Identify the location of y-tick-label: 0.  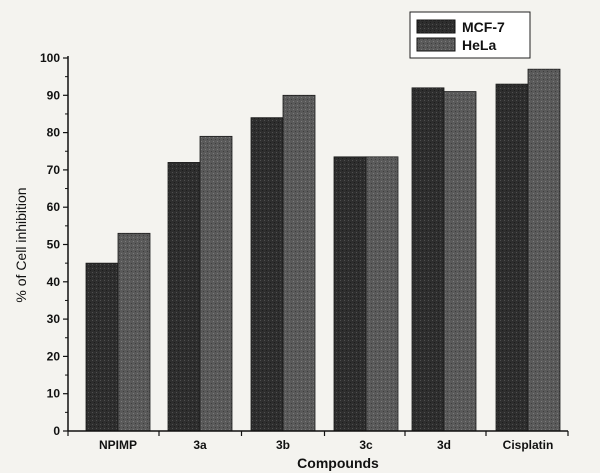
(56, 431).